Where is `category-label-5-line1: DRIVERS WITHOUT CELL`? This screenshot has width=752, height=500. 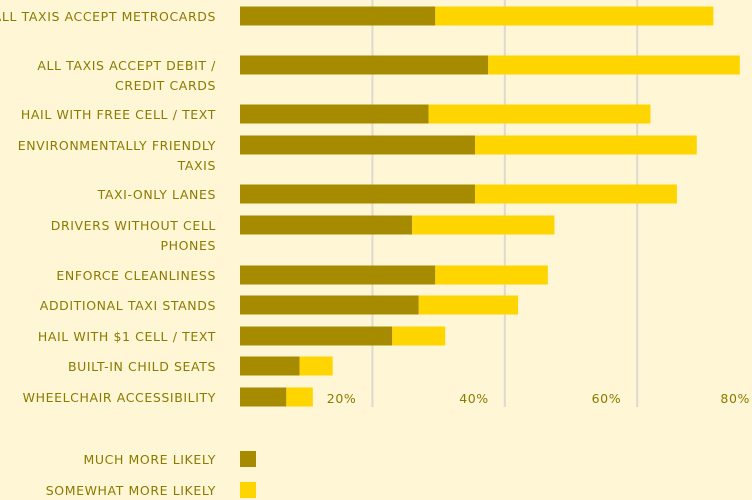
category-label-5-line1: DRIVERS WITHOUT CELL is located at coordinates (133, 225).